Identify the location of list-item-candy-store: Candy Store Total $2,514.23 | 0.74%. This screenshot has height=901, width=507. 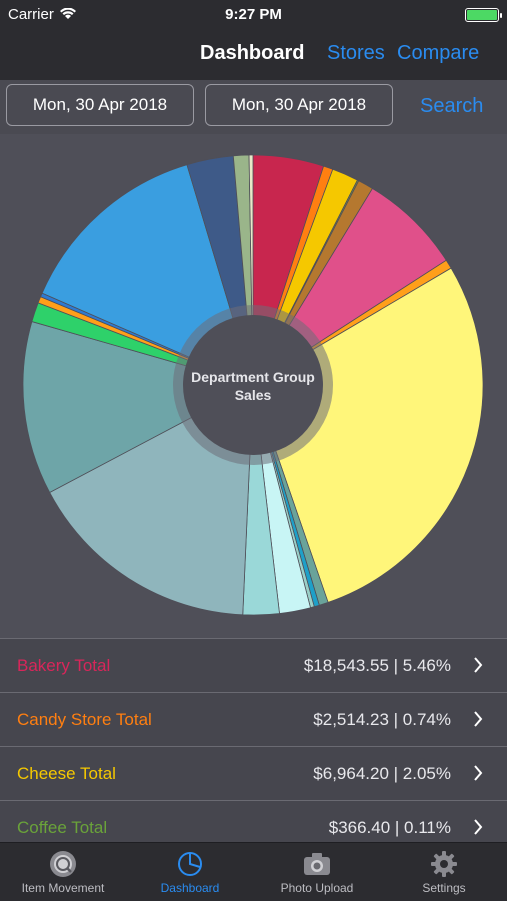
(253, 719).